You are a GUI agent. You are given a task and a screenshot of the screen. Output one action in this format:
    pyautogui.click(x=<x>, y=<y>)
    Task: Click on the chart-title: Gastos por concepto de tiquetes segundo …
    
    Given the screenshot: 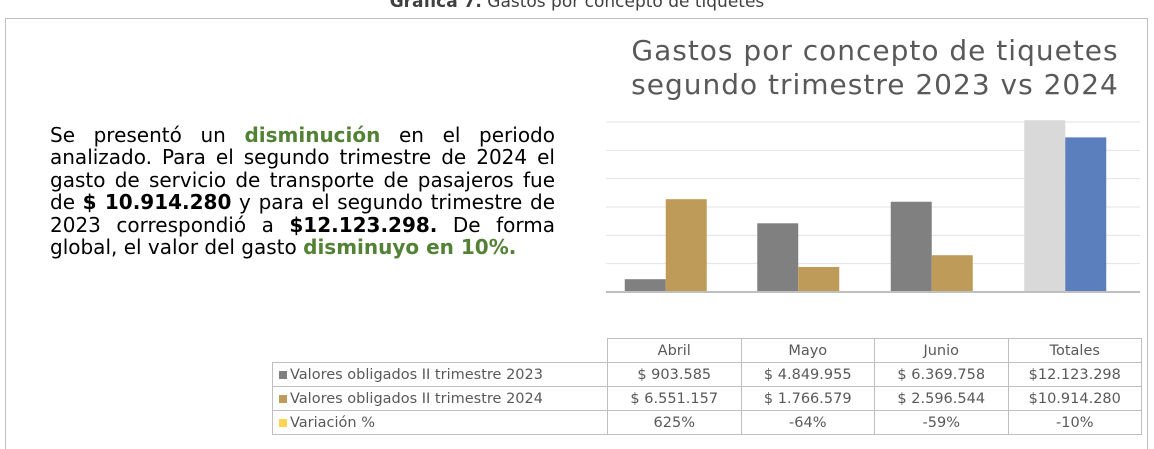 What is the action you would take?
    pyautogui.click(x=875, y=67)
    